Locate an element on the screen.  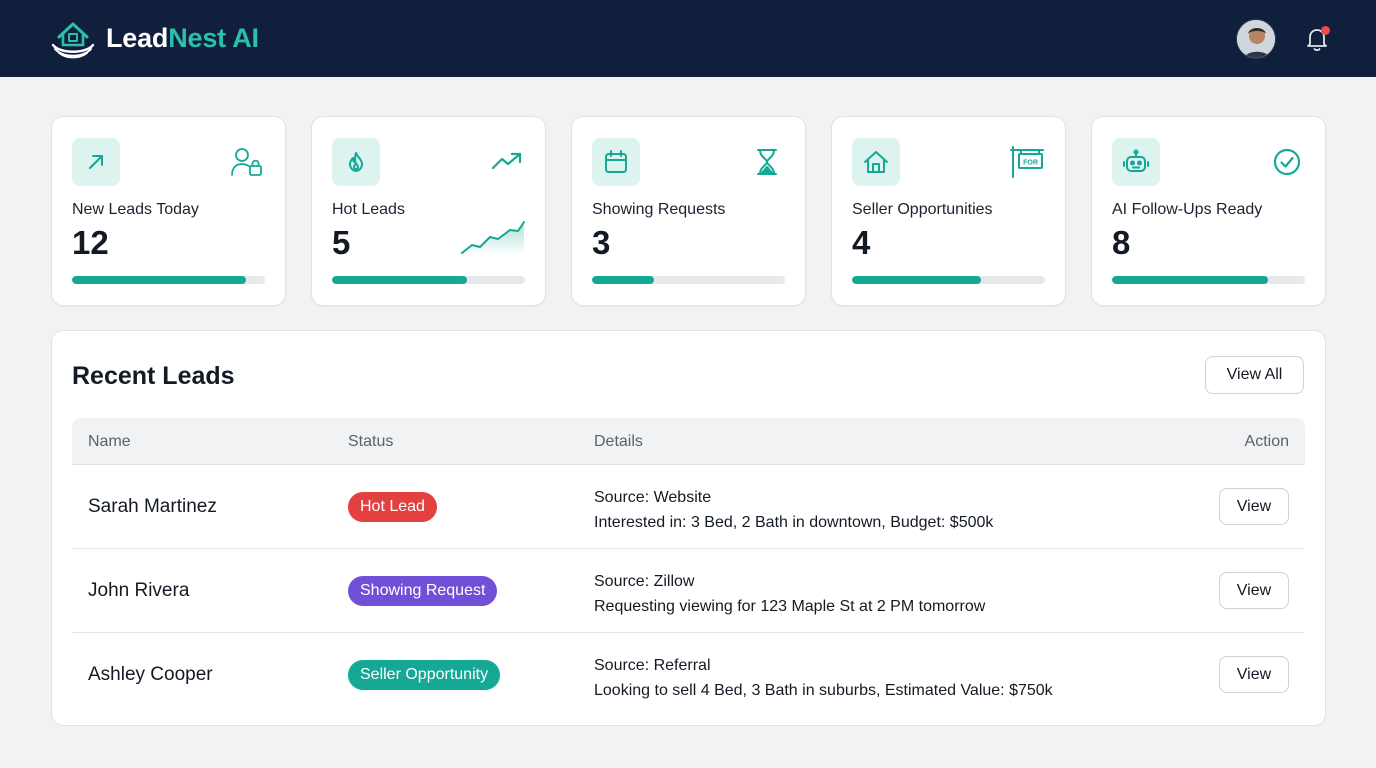
trend-sparkline is located at coordinates (493, 238).